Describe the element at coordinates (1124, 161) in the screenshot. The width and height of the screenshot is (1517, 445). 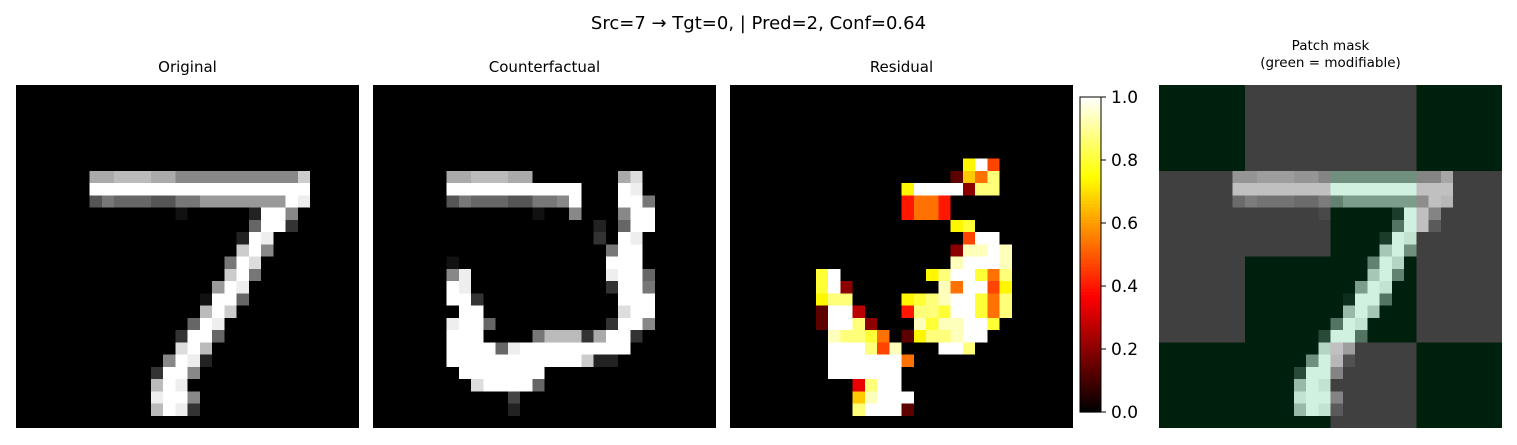
I see `colorbar-tick-label: 0.8` at that location.